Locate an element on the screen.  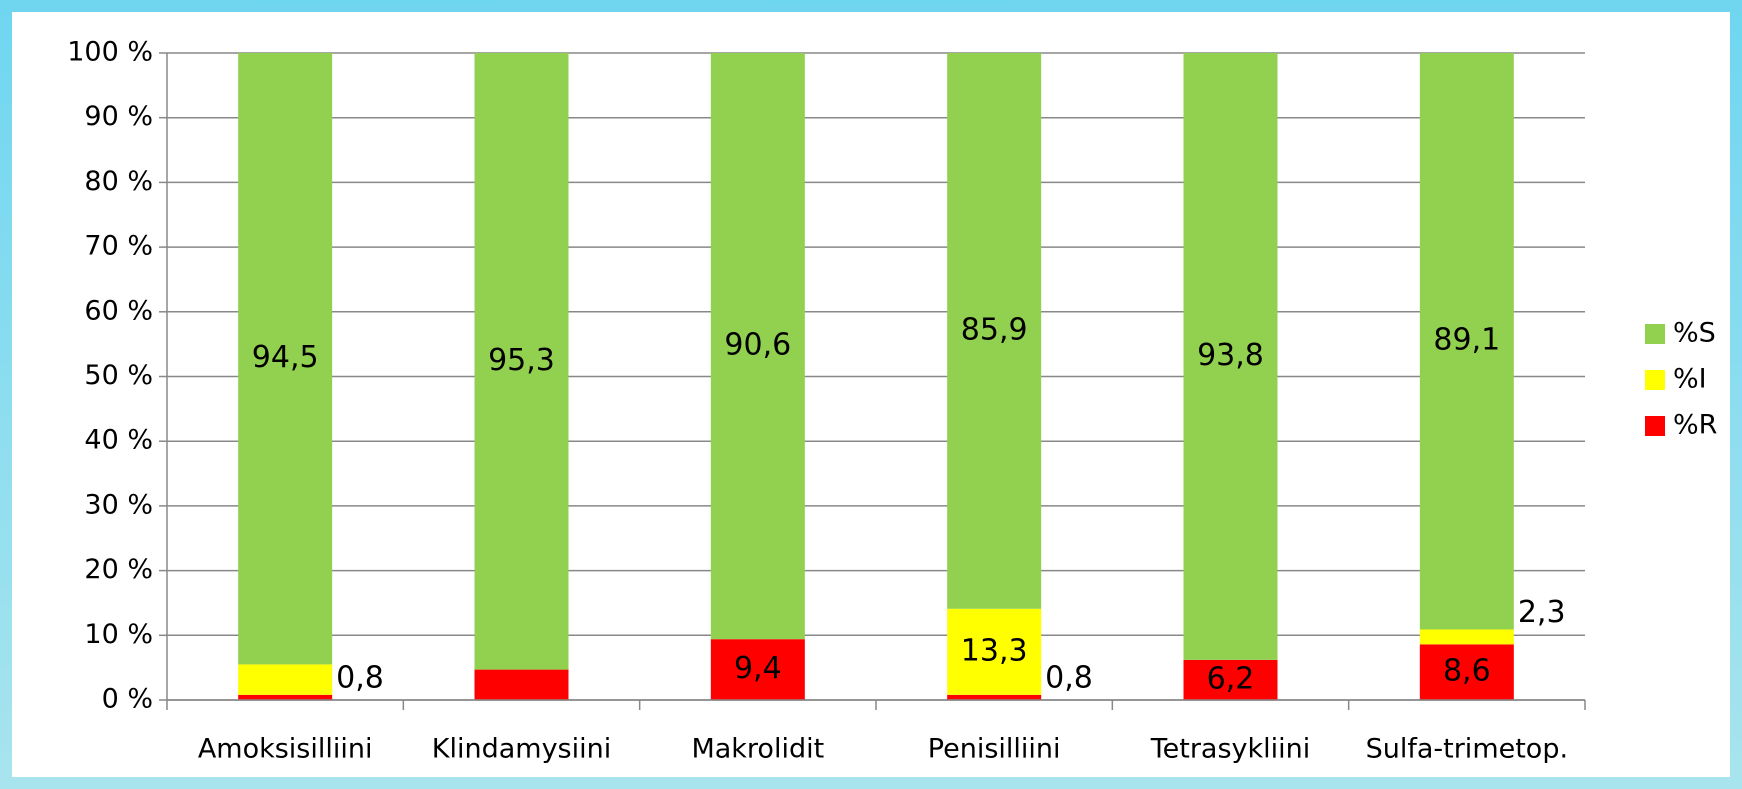
data-label: 8,6 is located at coordinates (1467, 671).